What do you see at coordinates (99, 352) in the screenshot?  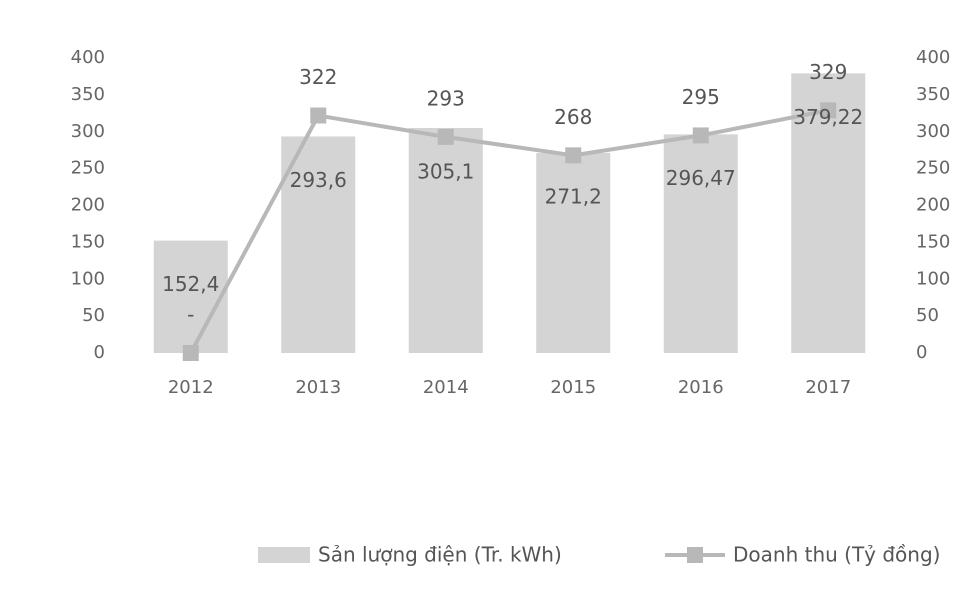 I see `y-tick-label: 0` at bounding box center [99, 352].